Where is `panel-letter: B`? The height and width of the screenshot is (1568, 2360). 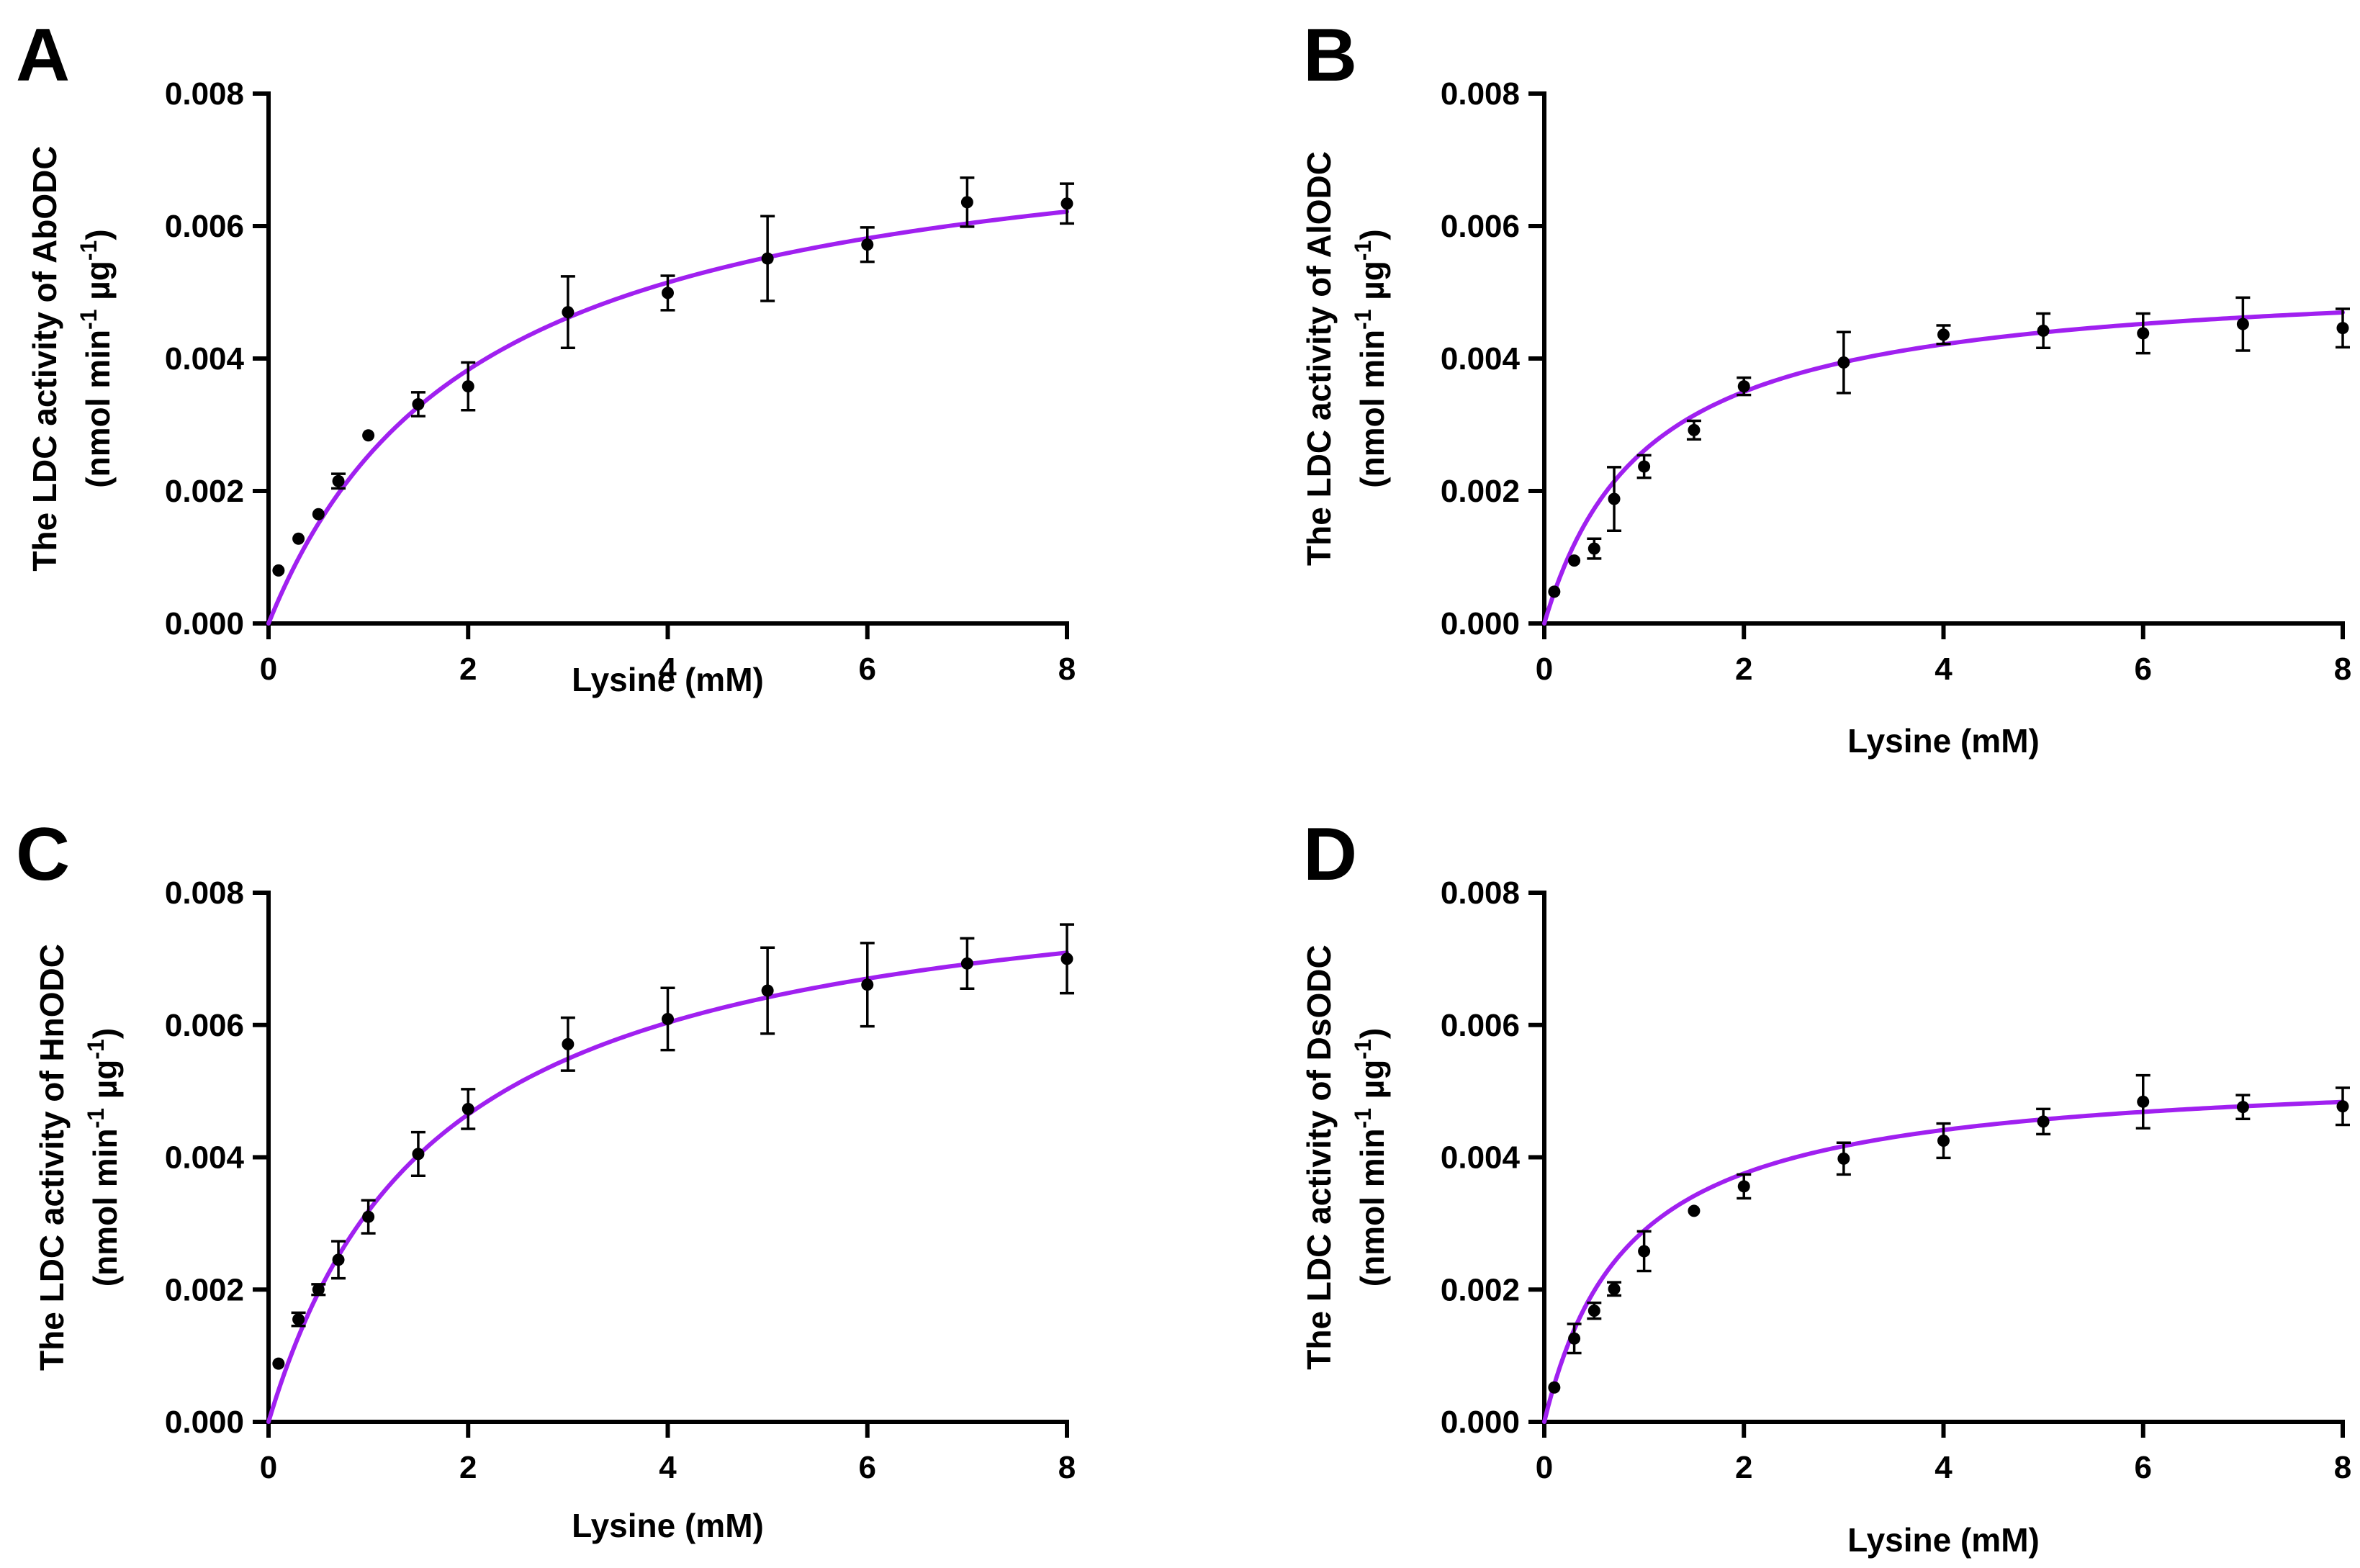
panel-letter: B is located at coordinates (1330, 55).